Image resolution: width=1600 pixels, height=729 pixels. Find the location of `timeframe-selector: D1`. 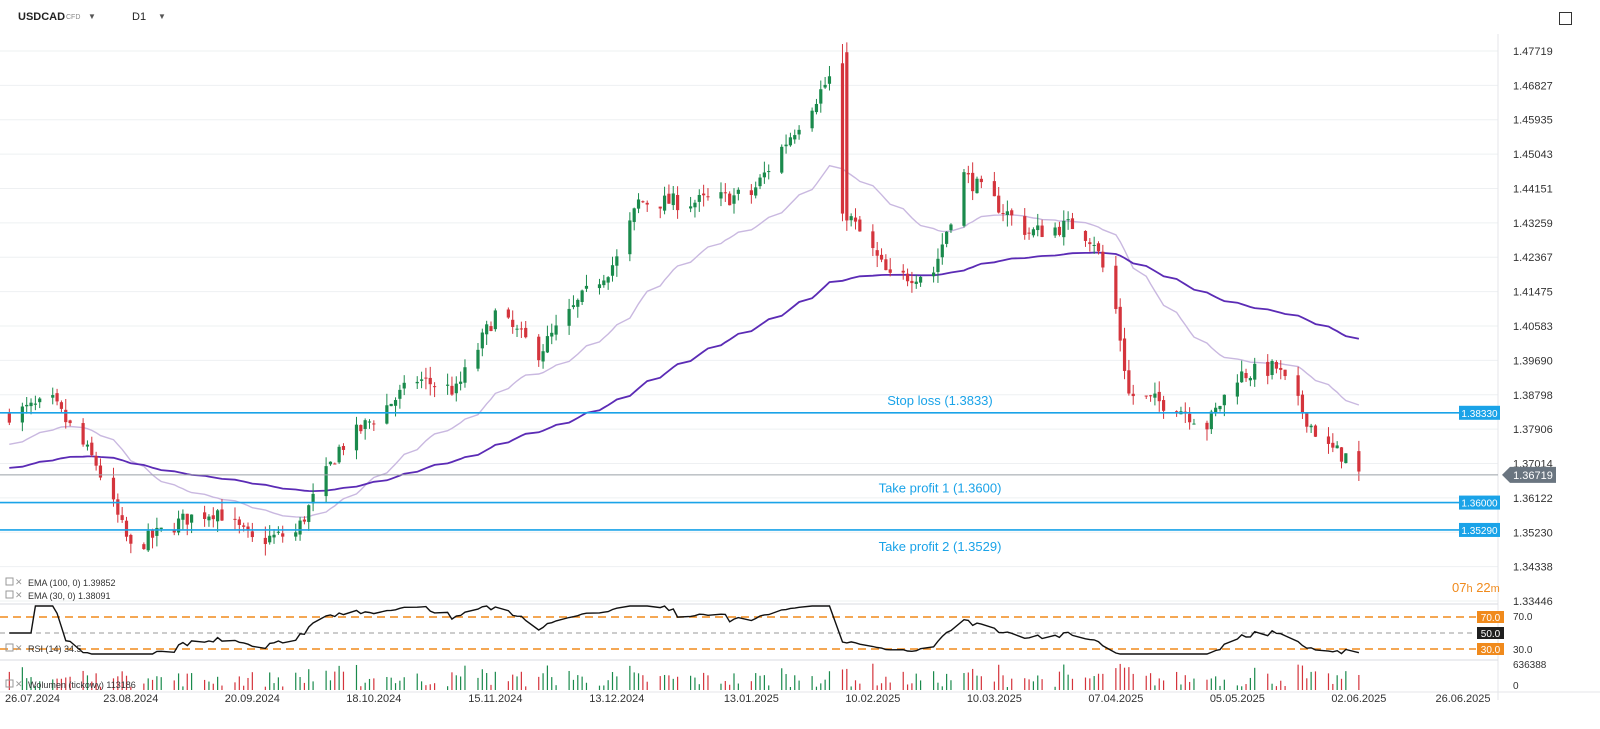

timeframe-selector: D1 is located at coordinates (139, 17).